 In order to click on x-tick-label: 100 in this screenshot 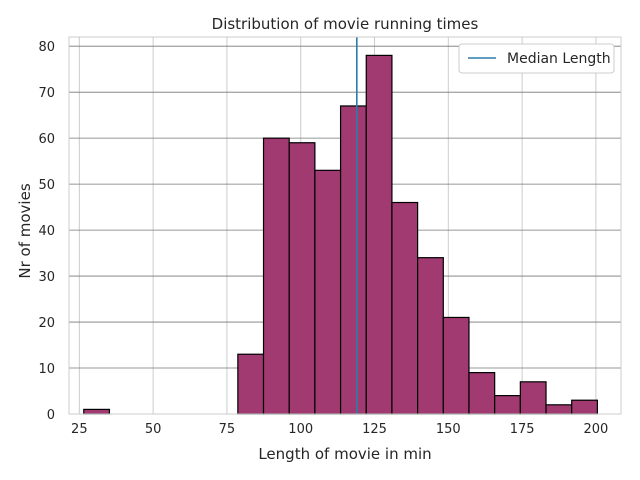, I will do `click(300, 429)`.